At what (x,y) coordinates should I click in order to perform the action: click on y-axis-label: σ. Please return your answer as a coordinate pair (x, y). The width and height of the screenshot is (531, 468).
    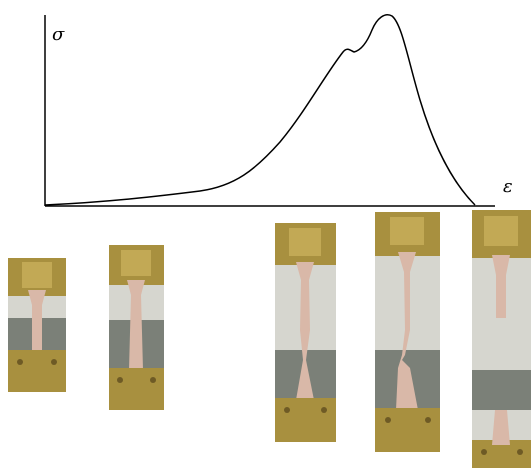
    Looking at the image, I should click on (58, 34).